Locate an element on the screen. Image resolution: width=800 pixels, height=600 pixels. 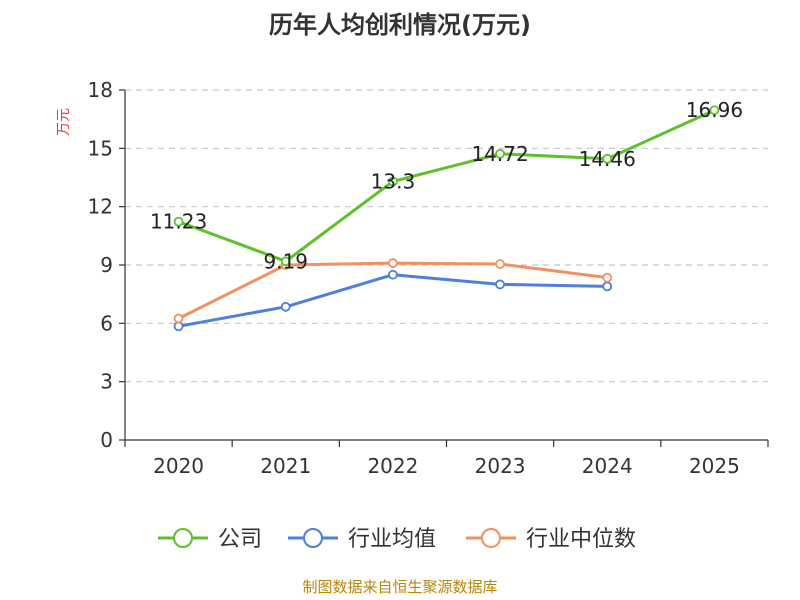
x-tick-label: 2022 is located at coordinates (392, 466).